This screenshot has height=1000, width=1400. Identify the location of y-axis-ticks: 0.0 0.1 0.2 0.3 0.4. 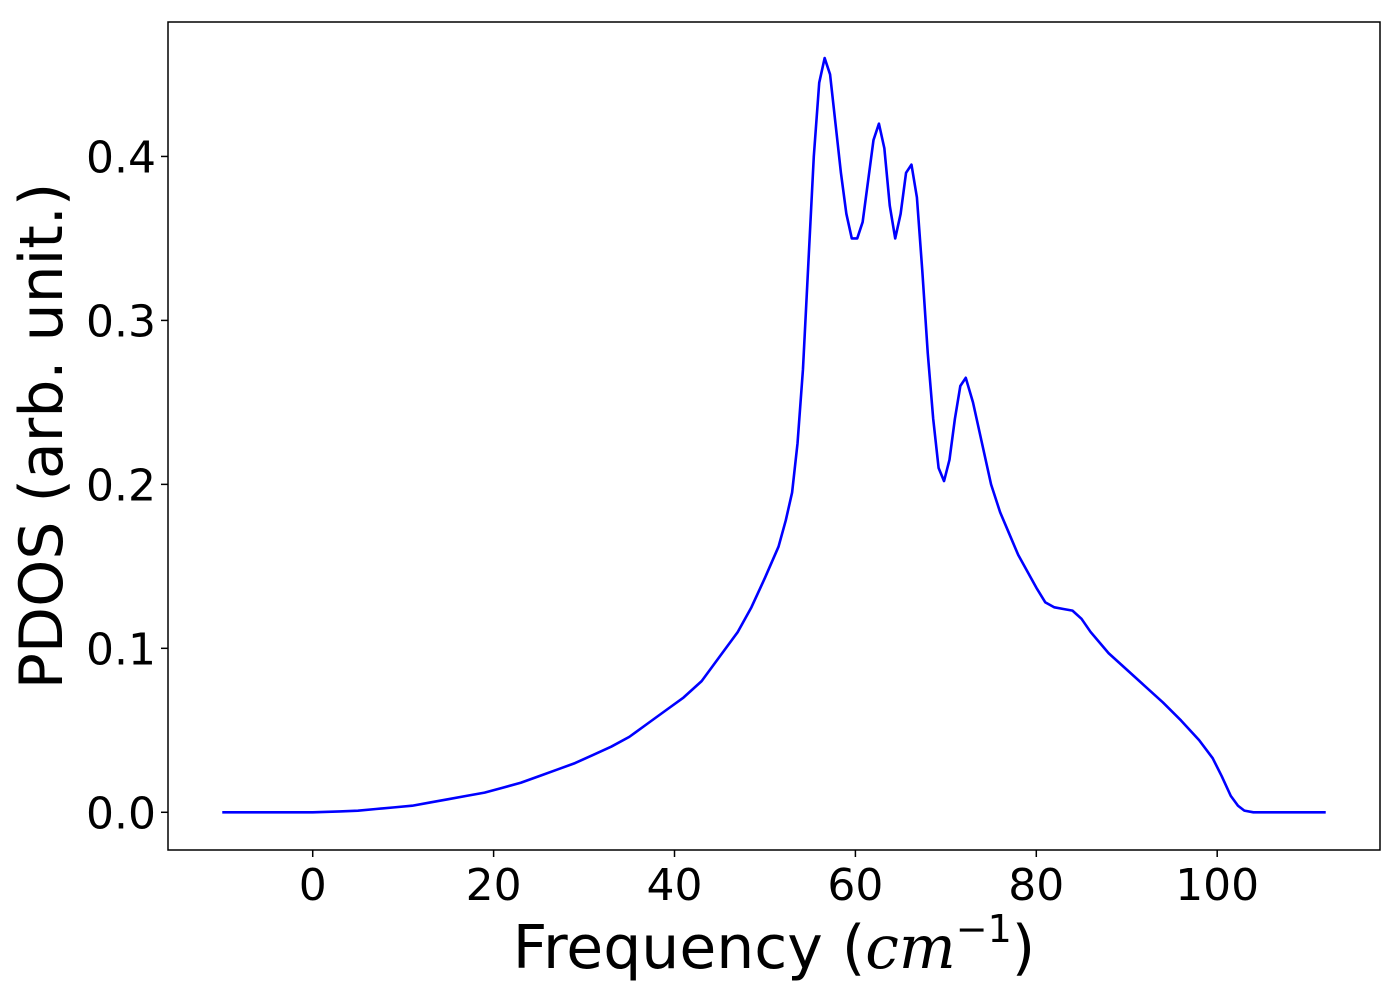
(127, 485).